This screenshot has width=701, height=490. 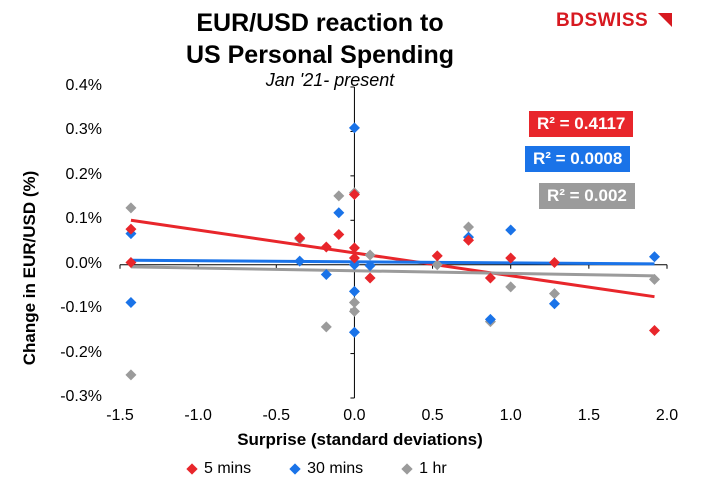 I want to click on y-tick-label: 0.0%, so click(x=83, y=263).